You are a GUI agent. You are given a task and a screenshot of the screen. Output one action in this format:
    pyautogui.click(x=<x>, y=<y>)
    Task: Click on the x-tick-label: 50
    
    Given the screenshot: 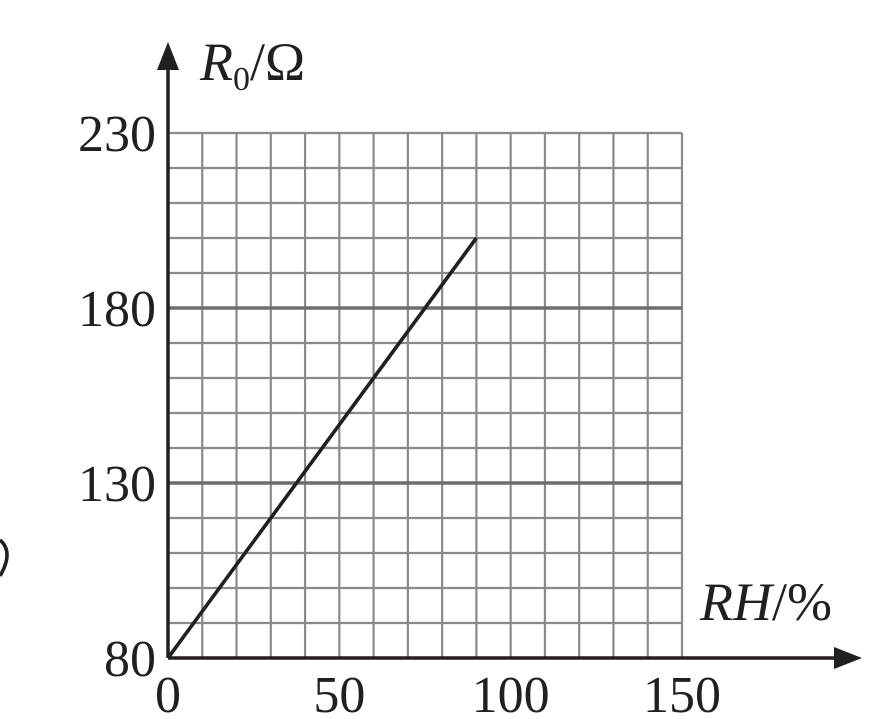 What is the action you would take?
    pyautogui.click(x=339, y=693)
    